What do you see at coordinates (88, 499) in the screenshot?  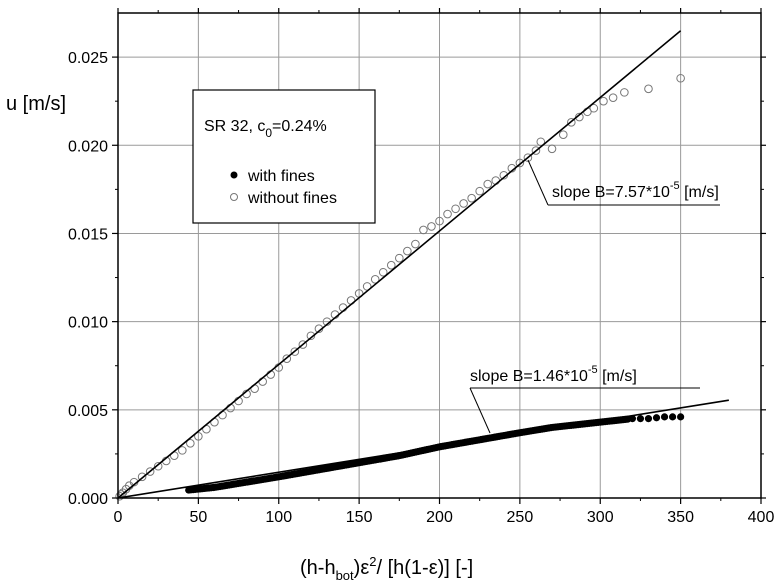 I see `y-tick-label: 0.000` at bounding box center [88, 499].